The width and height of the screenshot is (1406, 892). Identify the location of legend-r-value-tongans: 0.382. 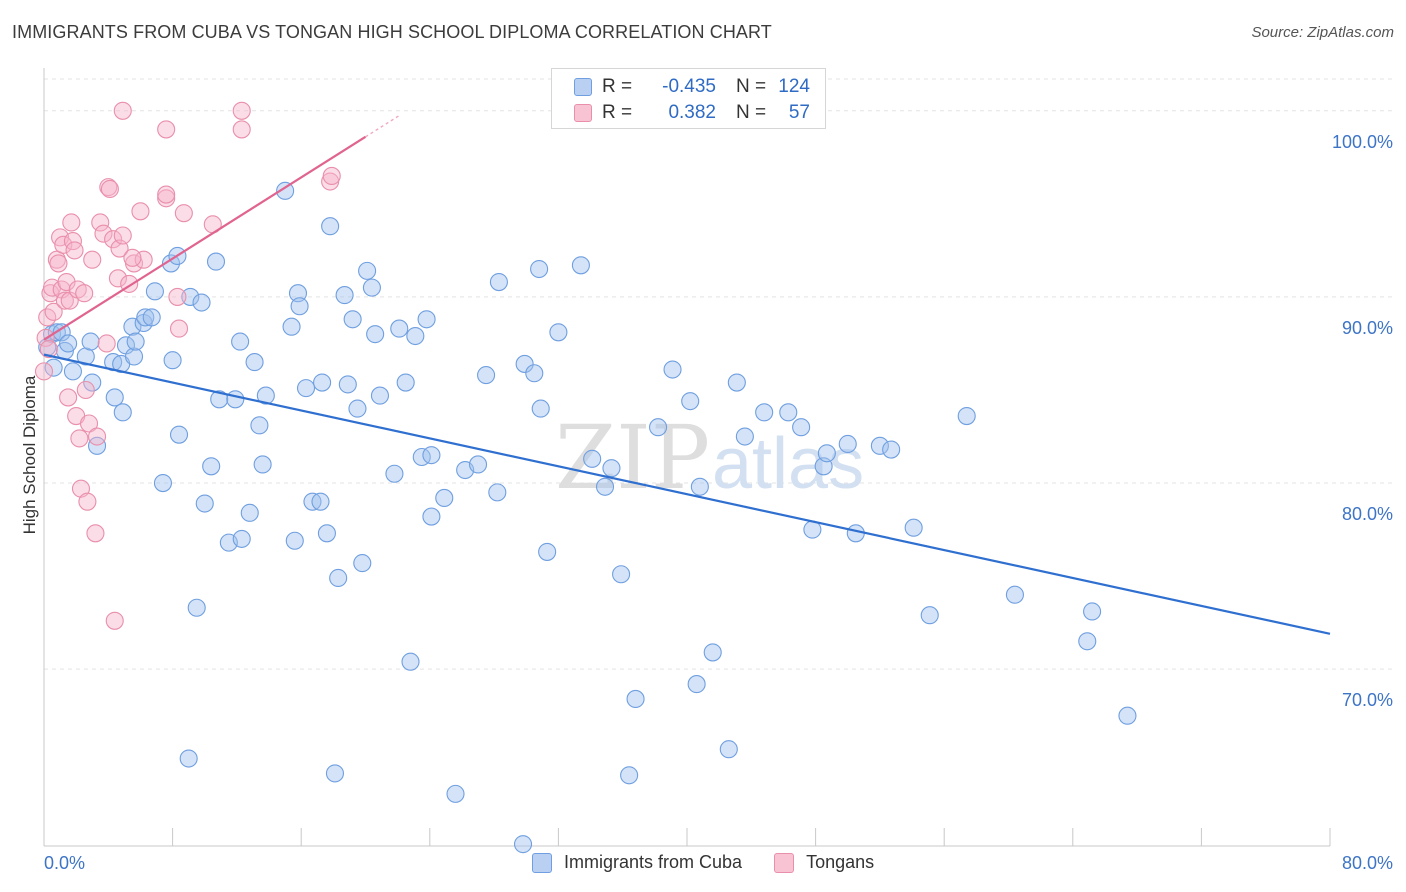
(692, 112).